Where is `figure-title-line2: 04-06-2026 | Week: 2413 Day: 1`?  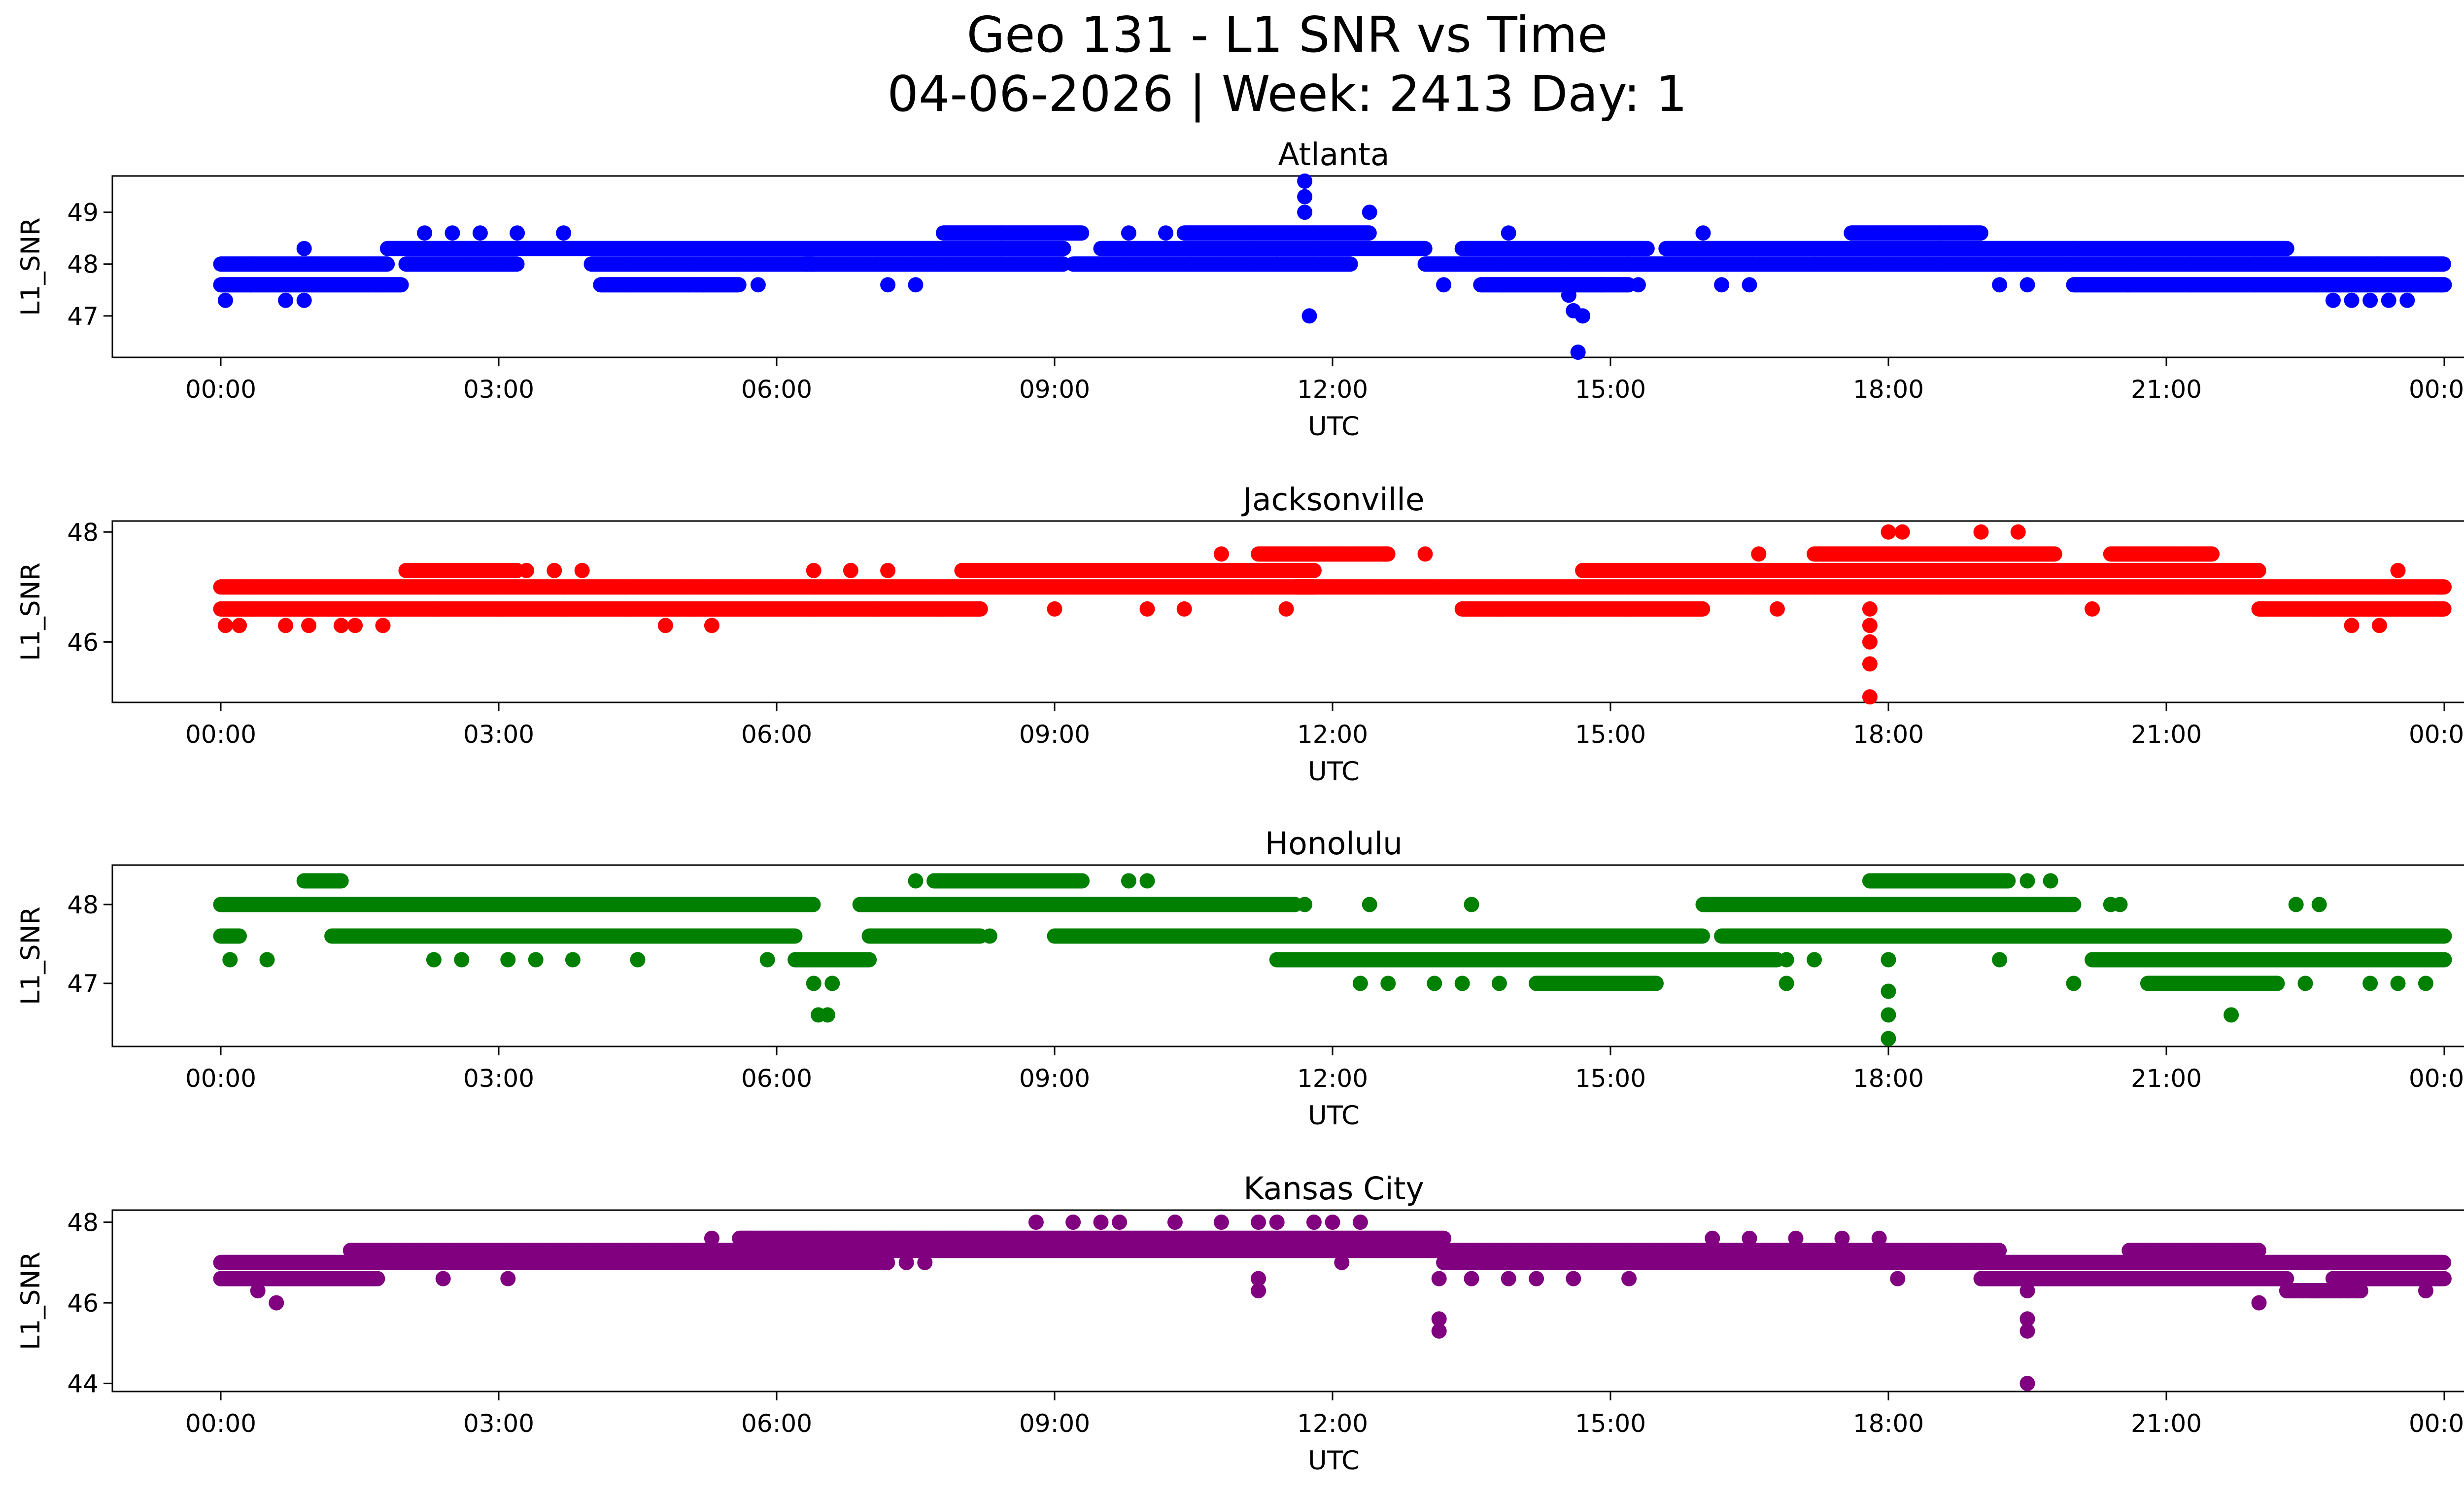 figure-title-line2: 04-06-2026 | Week: 2413 Day: 1 is located at coordinates (1287, 94).